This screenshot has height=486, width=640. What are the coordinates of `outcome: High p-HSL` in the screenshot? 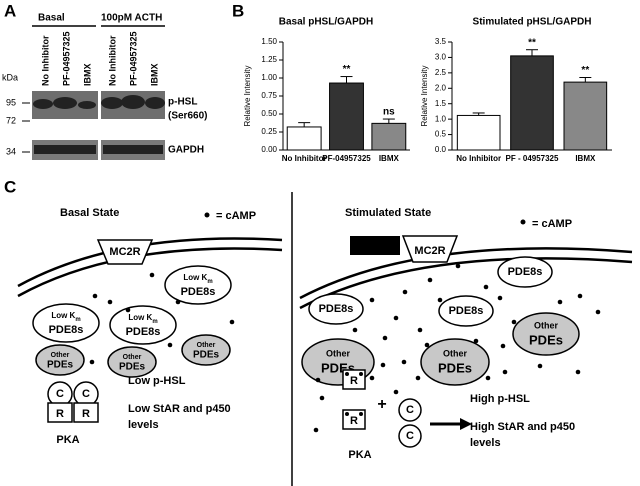 It's located at (500, 399).